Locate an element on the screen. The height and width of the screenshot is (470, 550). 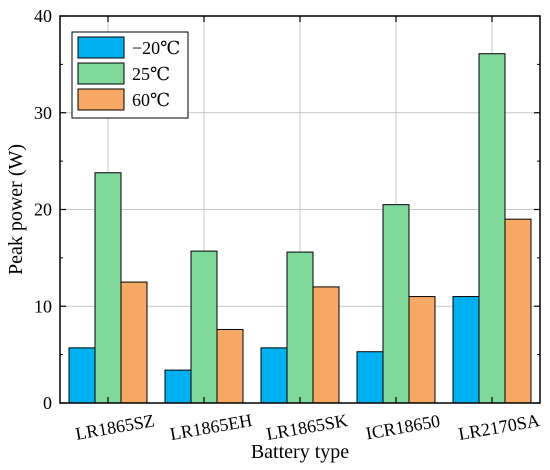
x-tick-label: LR1865SZ is located at coordinates (115, 427).